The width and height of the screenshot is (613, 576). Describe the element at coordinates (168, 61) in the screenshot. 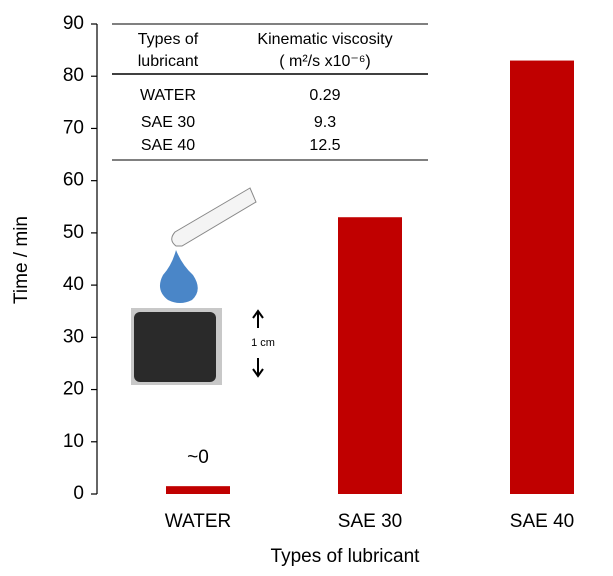

I see `table-header: lubricant` at that location.